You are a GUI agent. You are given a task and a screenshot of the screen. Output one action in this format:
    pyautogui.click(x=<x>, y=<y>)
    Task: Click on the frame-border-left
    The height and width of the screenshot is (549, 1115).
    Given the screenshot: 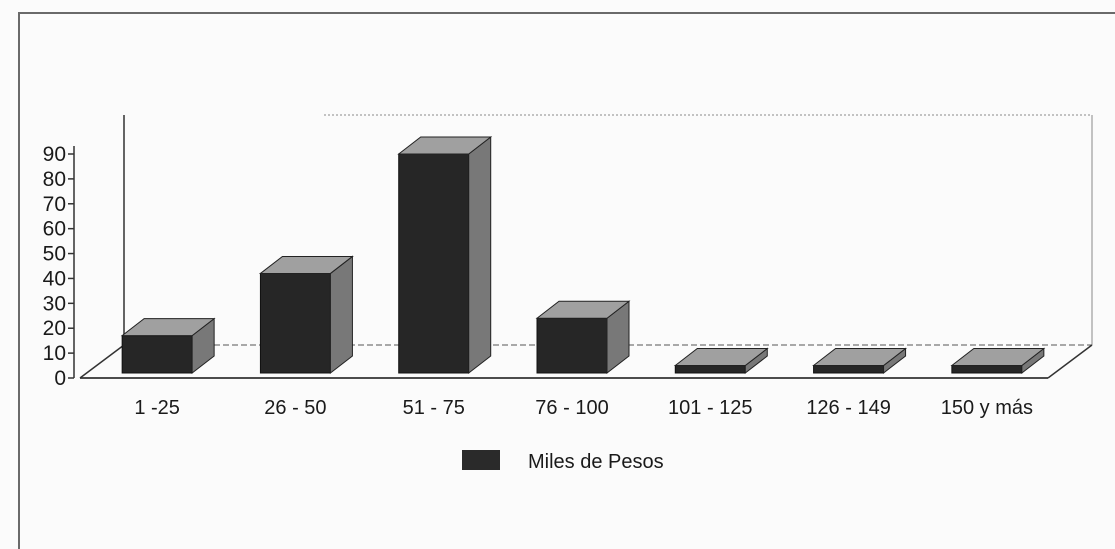 What is the action you would take?
    pyautogui.click(x=19, y=280)
    